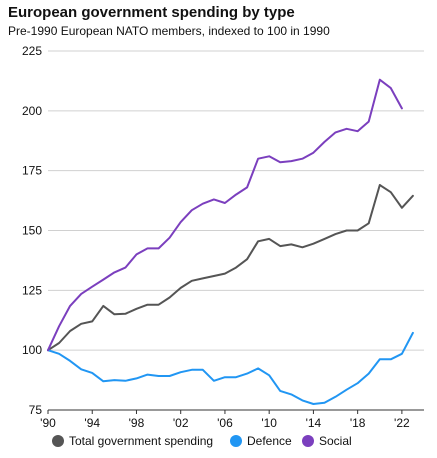 This screenshot has width=437, height=458. Describe the element at coordinates (314, 423) in the screenshot. I see `x-tick-label: '14` at that location.